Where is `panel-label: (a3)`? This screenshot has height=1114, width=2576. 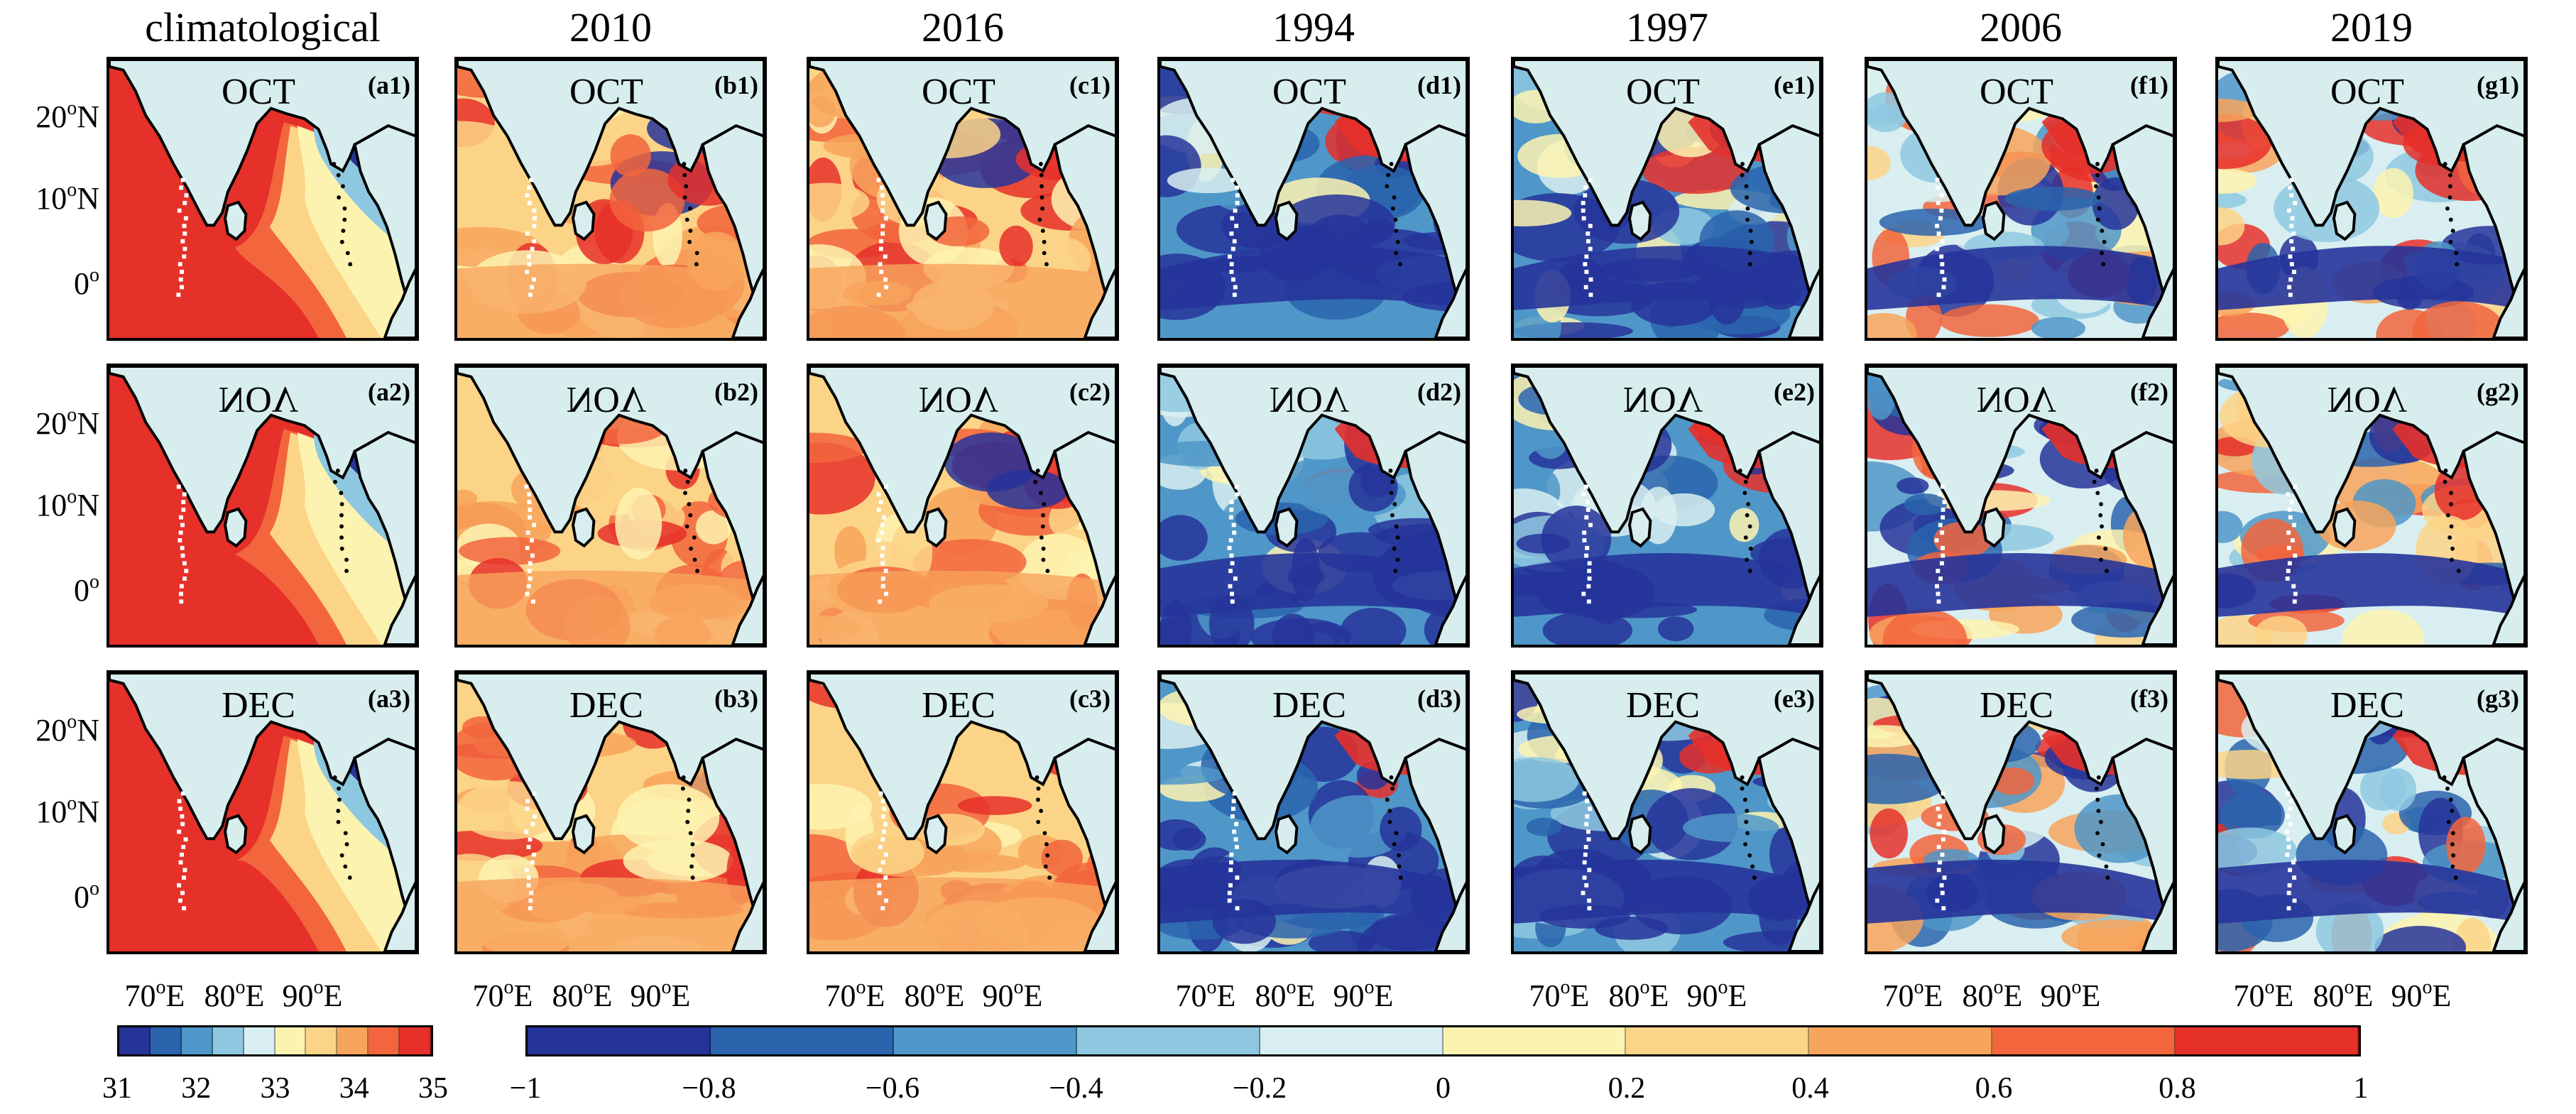 panel-label: (a3) is located at coordinates (389, 698).